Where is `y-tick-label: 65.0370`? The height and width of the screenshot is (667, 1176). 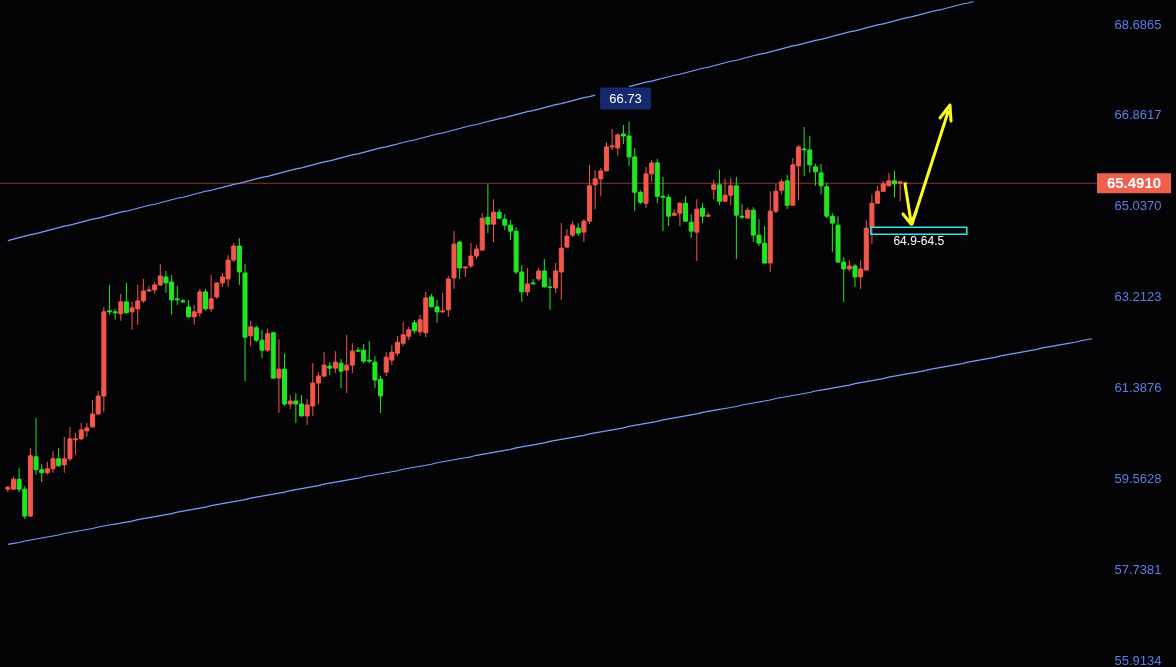
y-tick-label: 65.0370 is located at coordinates (1138, 206).